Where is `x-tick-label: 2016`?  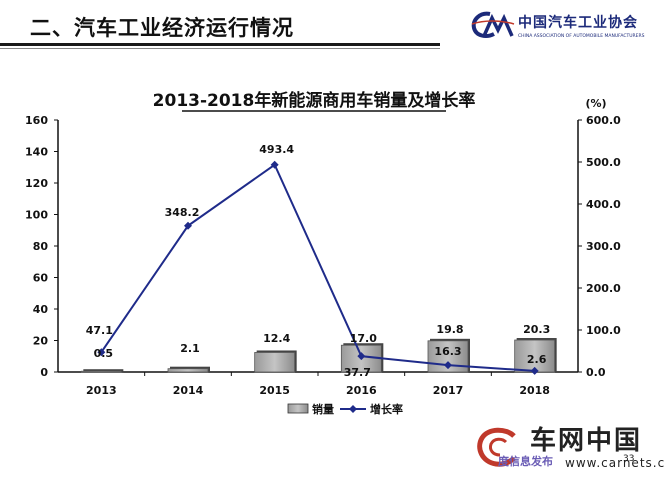 x-tick-label: 2016 is located at coordinates (361, 390).